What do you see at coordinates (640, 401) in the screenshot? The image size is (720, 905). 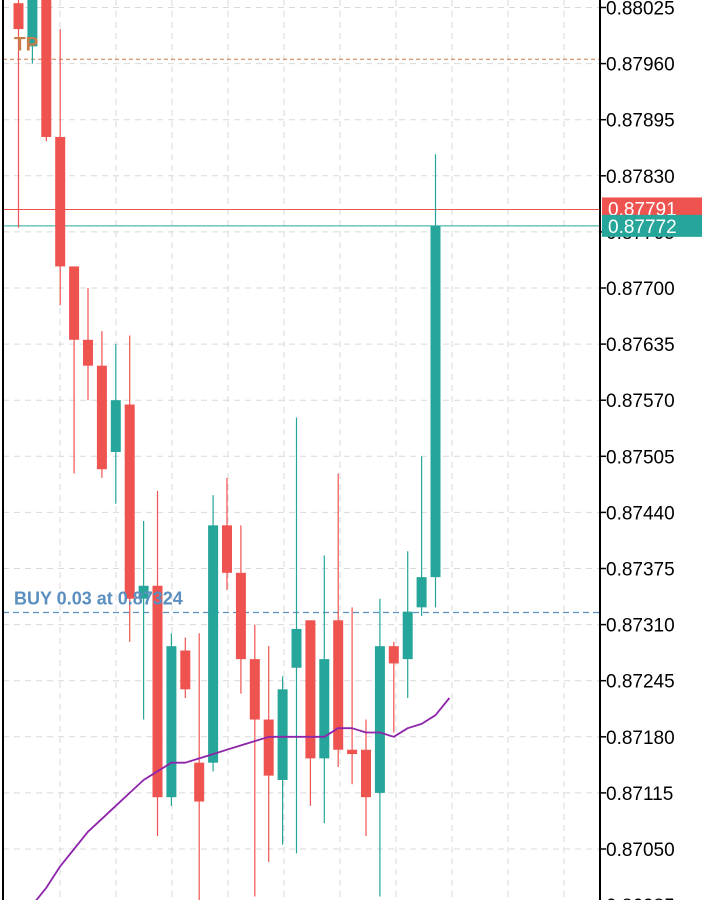 I see `price-tick-label: 0.87570` at bounding box center [640, 401].